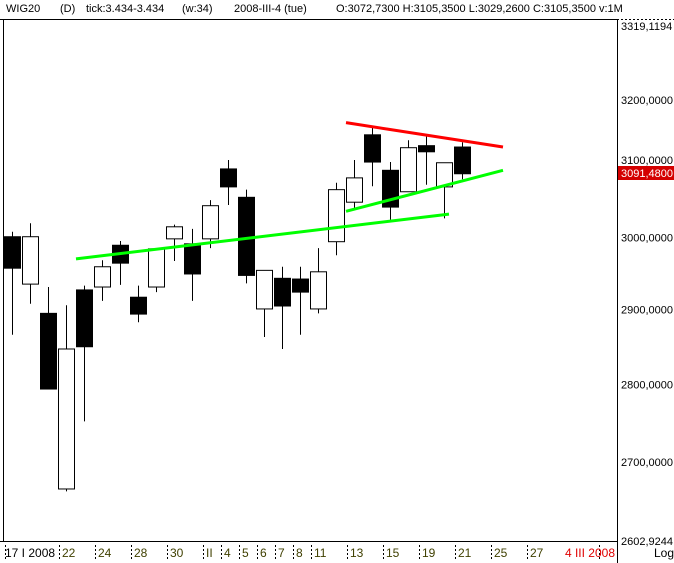  I want to click on symbol-label: WIG20, so click(23, 9).